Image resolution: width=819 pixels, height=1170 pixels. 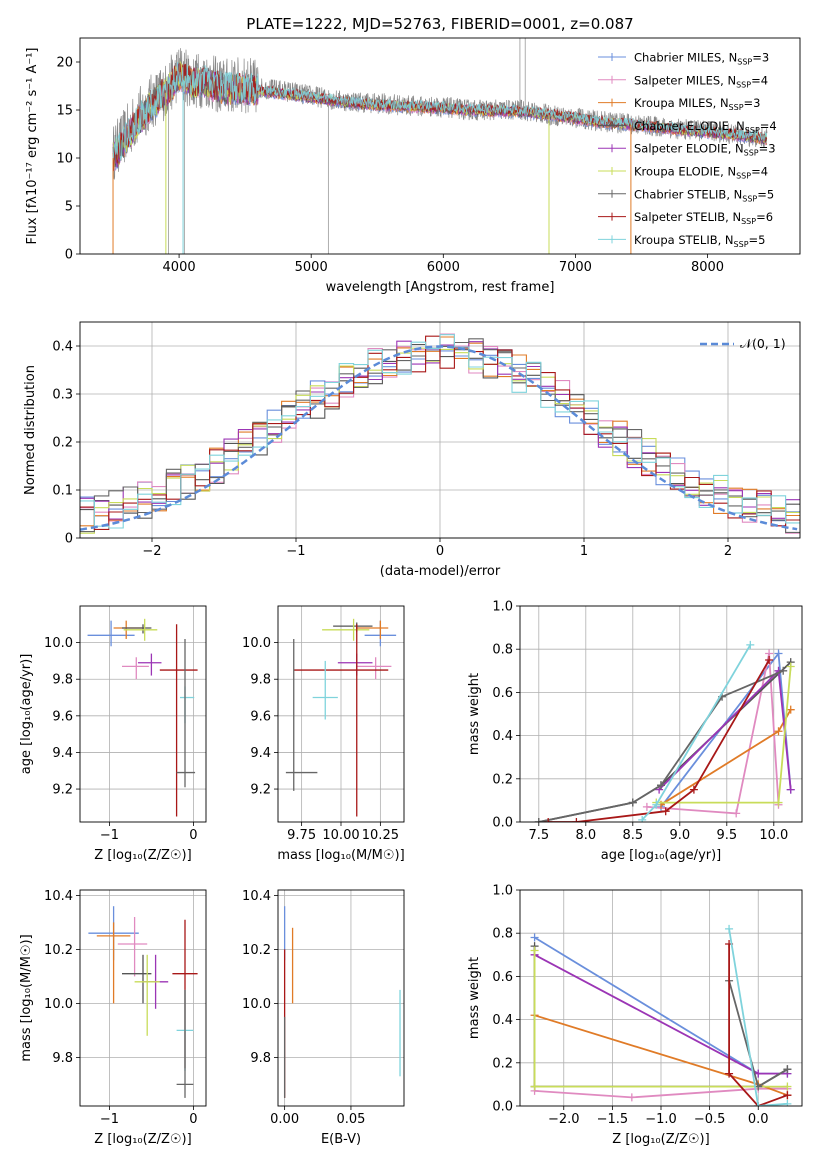 What do you see at coordinates (585, 835) in the screenshot?
I see `x-tick-label: 8.0` at bounding box center [585, 835].